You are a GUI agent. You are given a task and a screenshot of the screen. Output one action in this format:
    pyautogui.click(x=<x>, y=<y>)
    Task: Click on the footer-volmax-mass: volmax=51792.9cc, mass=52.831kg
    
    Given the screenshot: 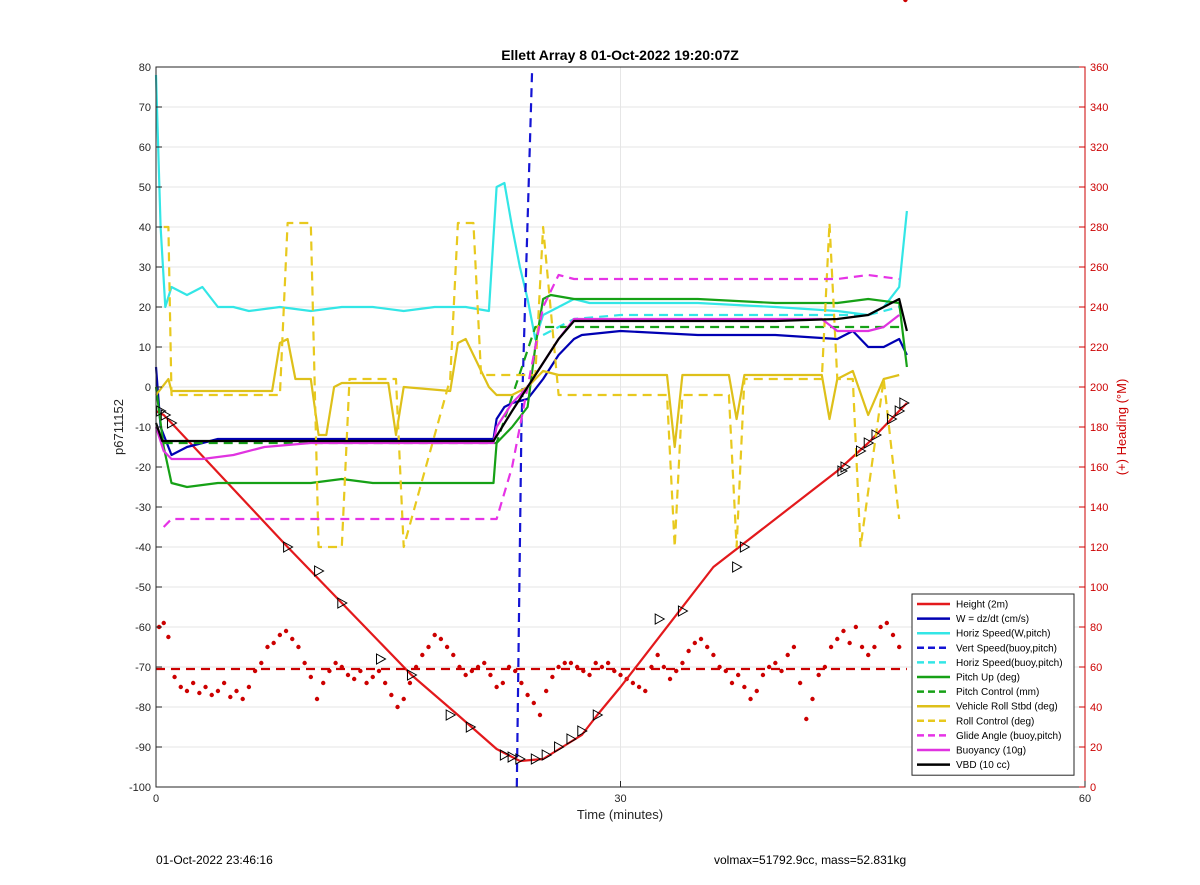 What is the action you would take?
    pyautogui.click(x=810, y=860)
    